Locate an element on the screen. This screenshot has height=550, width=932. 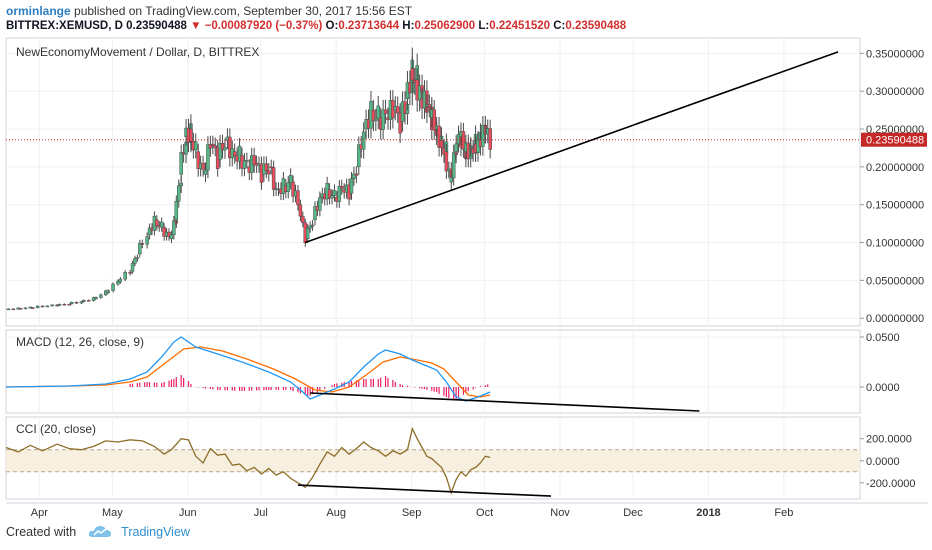
x-tick-label: Apr is located at coordinates (39, 513).